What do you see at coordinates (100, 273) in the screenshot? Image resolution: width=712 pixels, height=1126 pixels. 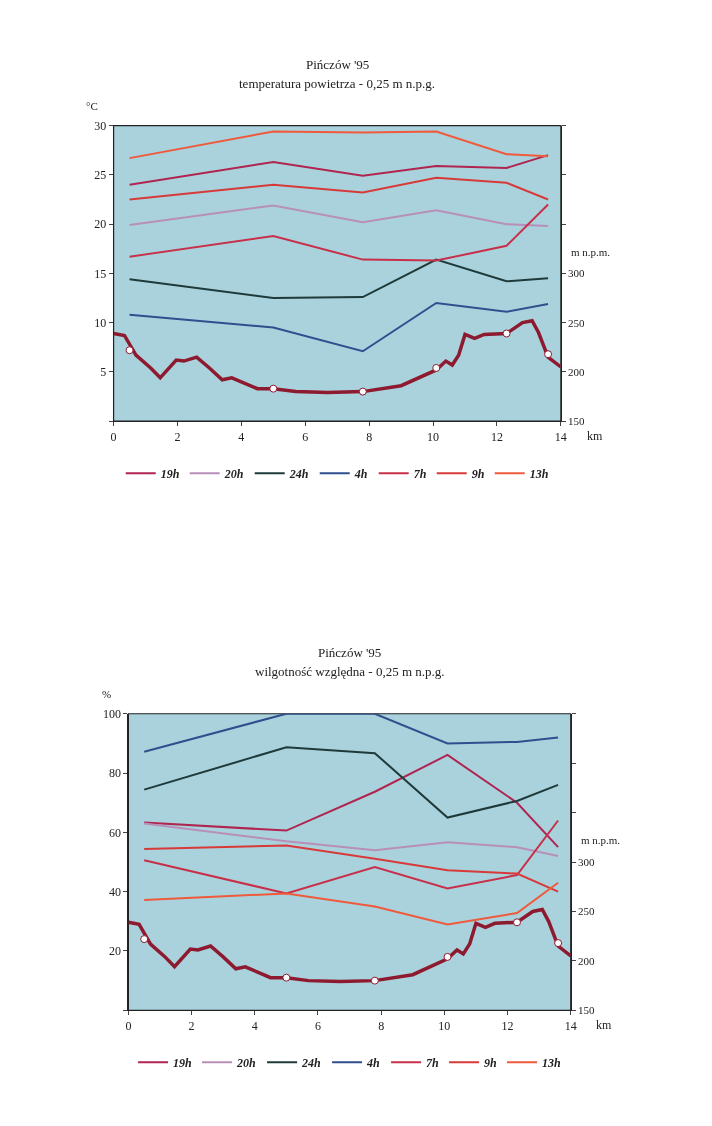 I see `y-tick-label: 15` at bounding box center [100, 273].